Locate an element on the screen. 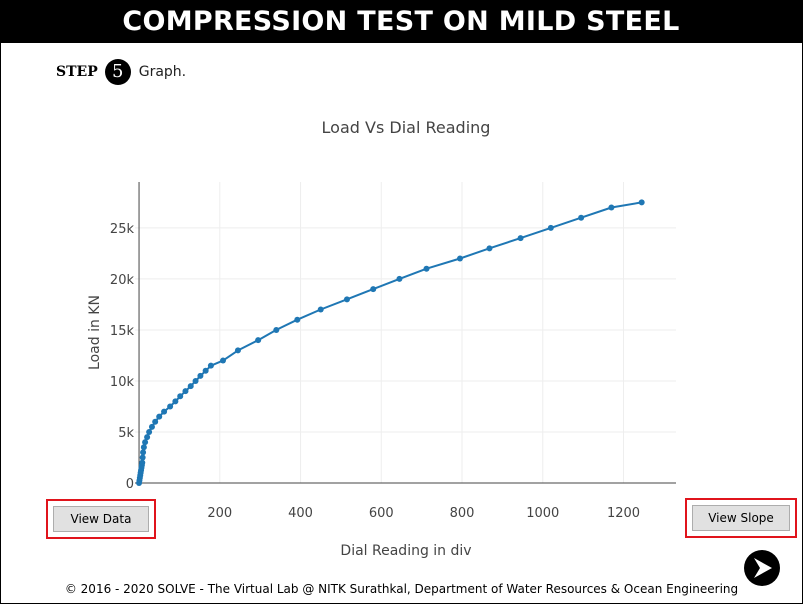  y-tick-label: 10k is located at coordinates (122, 382).